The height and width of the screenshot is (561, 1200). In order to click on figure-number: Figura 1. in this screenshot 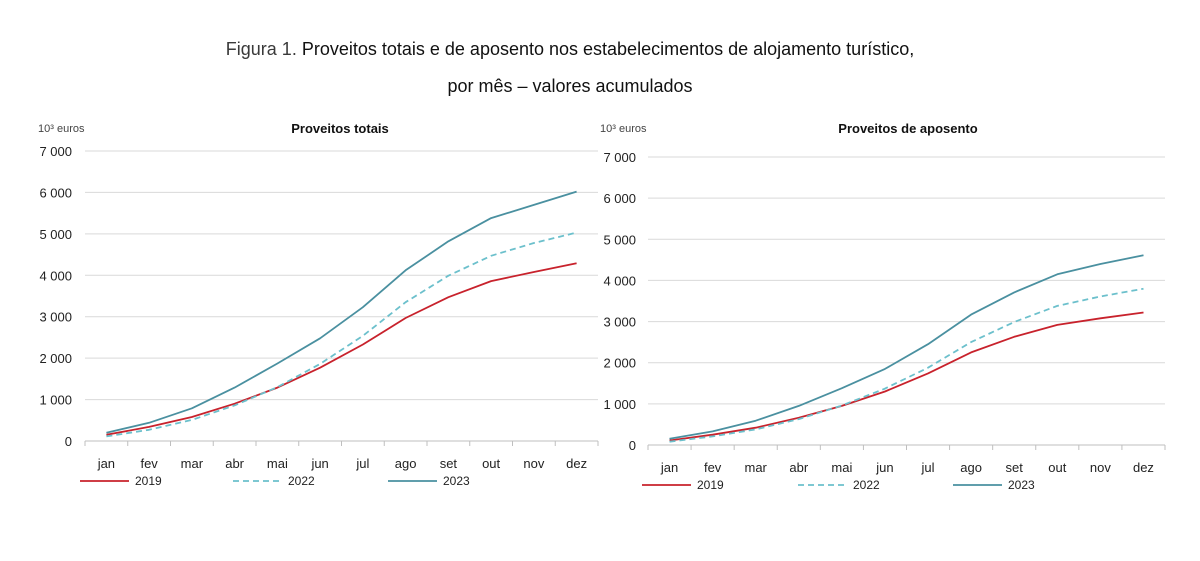, I will do `click(261, 49)`.